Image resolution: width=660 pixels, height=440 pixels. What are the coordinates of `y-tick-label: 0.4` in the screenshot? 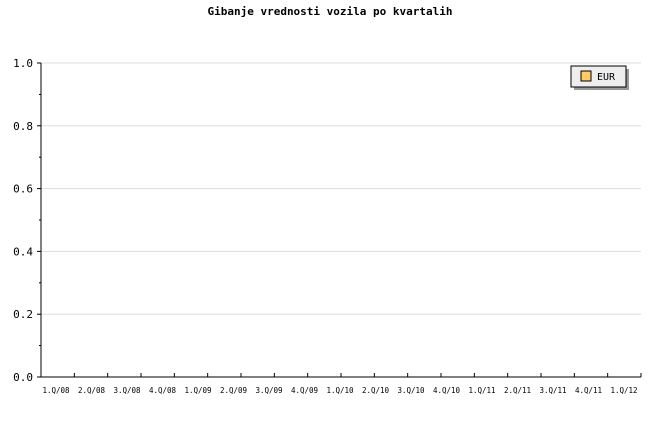 It's located at (23, 251).